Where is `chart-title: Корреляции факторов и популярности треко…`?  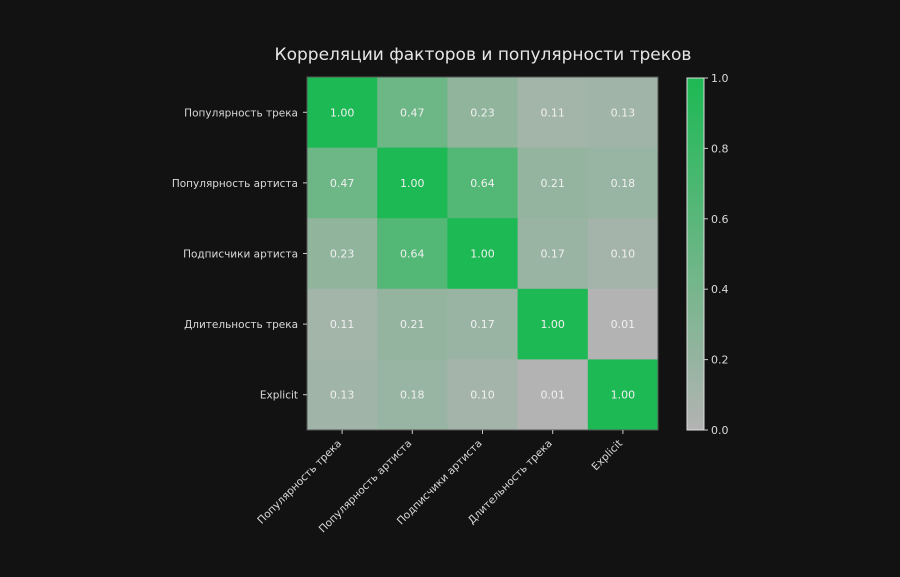 chart-title: Корреляции факторов и популярности треко… is located at coordinates (483, 55).